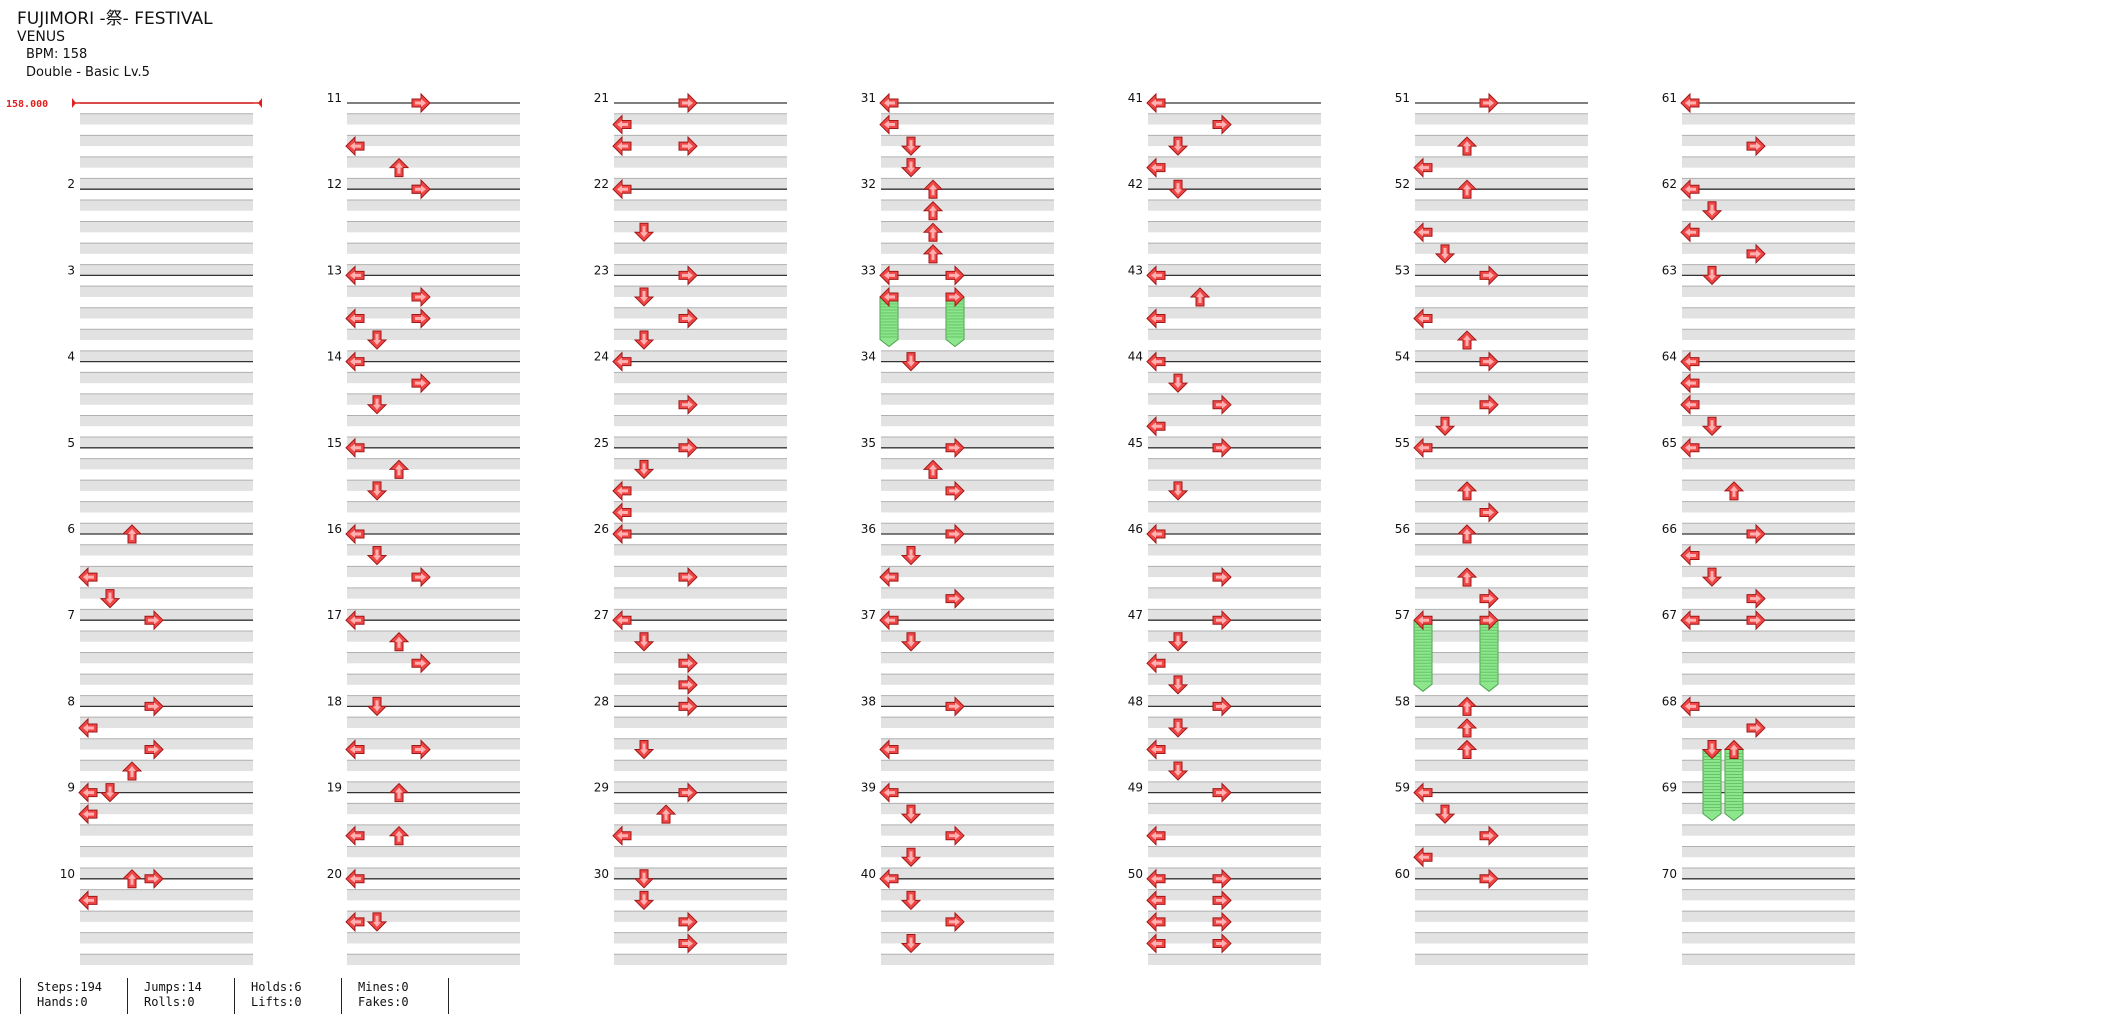 Image resolution: width=2119 pixels, height=1024 pixels. What do you see at coordinates (1669, 270) in the screenshot?
I see `measure-number: 63` at bounding box center [1669, 270].